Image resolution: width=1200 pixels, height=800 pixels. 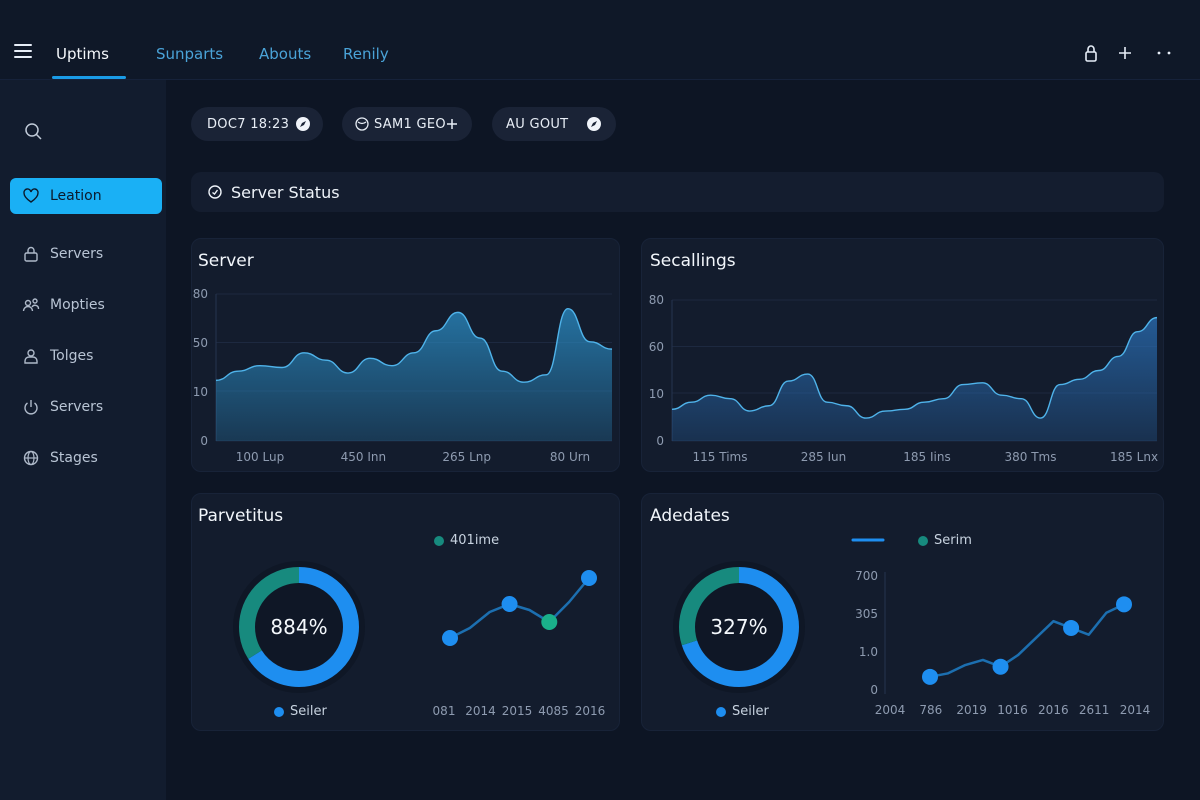 I want to click on sidebar: Leation Servers Mopties Tolges Servers, so click(x=83, y=440).